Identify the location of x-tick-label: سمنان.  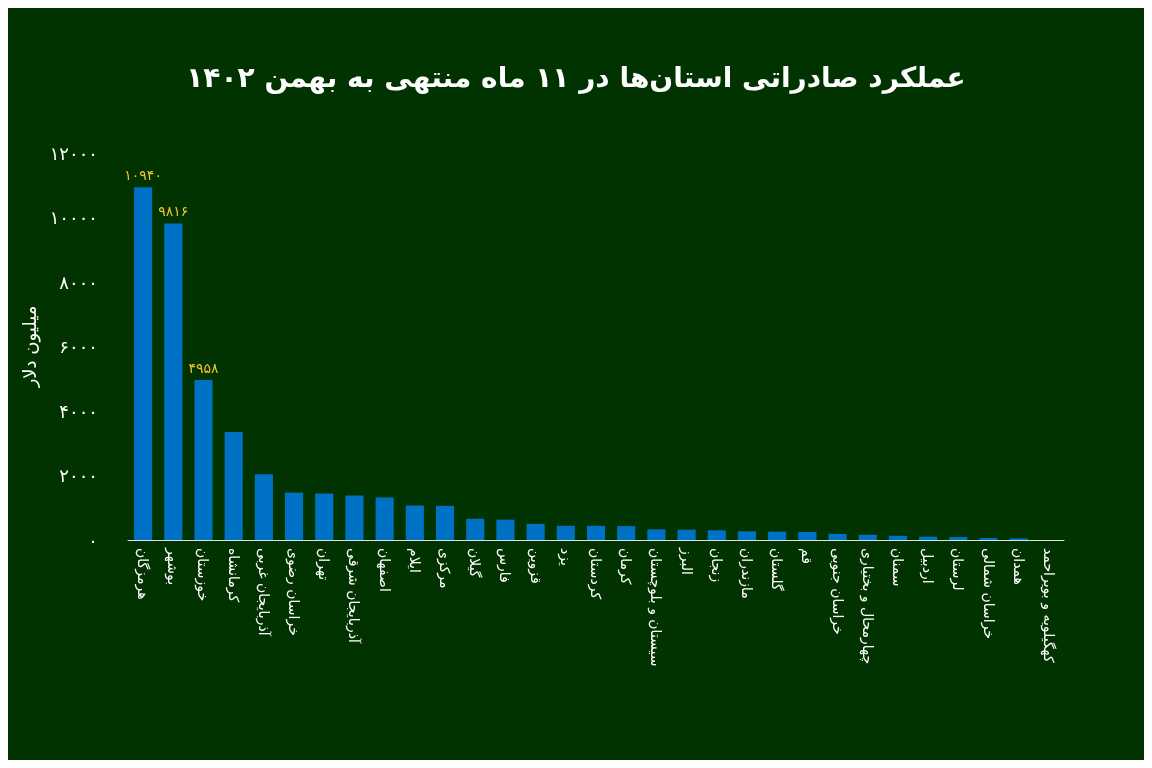
(897, 567).